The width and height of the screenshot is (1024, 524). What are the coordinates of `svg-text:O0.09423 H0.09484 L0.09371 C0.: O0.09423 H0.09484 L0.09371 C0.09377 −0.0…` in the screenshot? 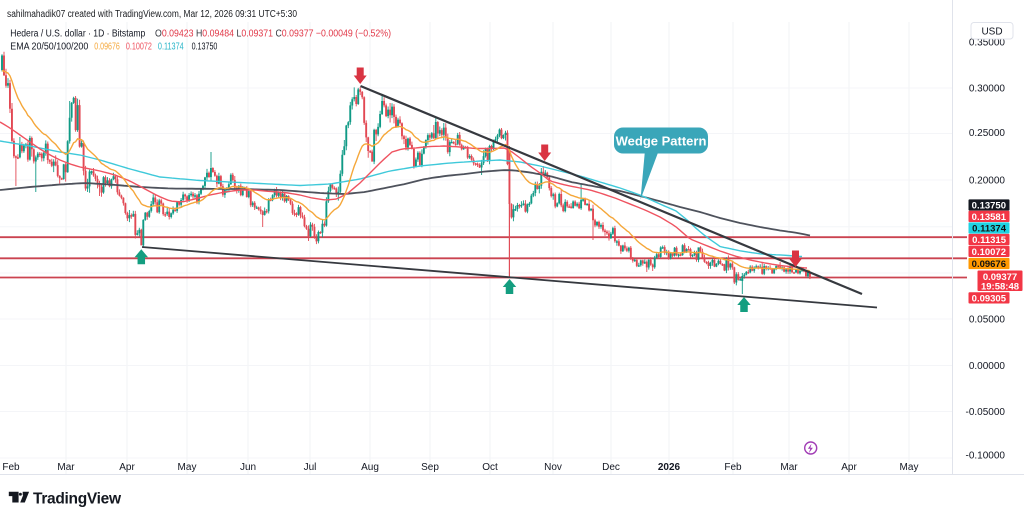 It's located at (273, 34).